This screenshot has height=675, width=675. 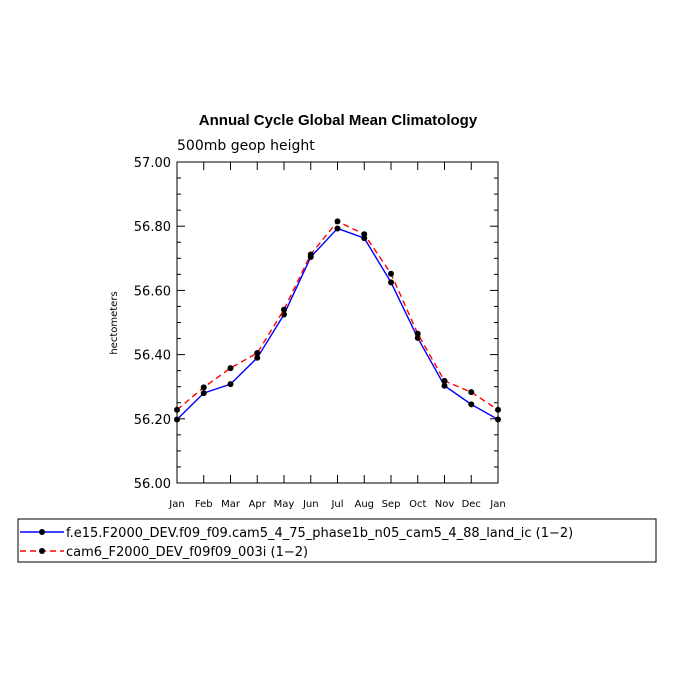 I want to click on legend-box, so click(x=337, y=540).